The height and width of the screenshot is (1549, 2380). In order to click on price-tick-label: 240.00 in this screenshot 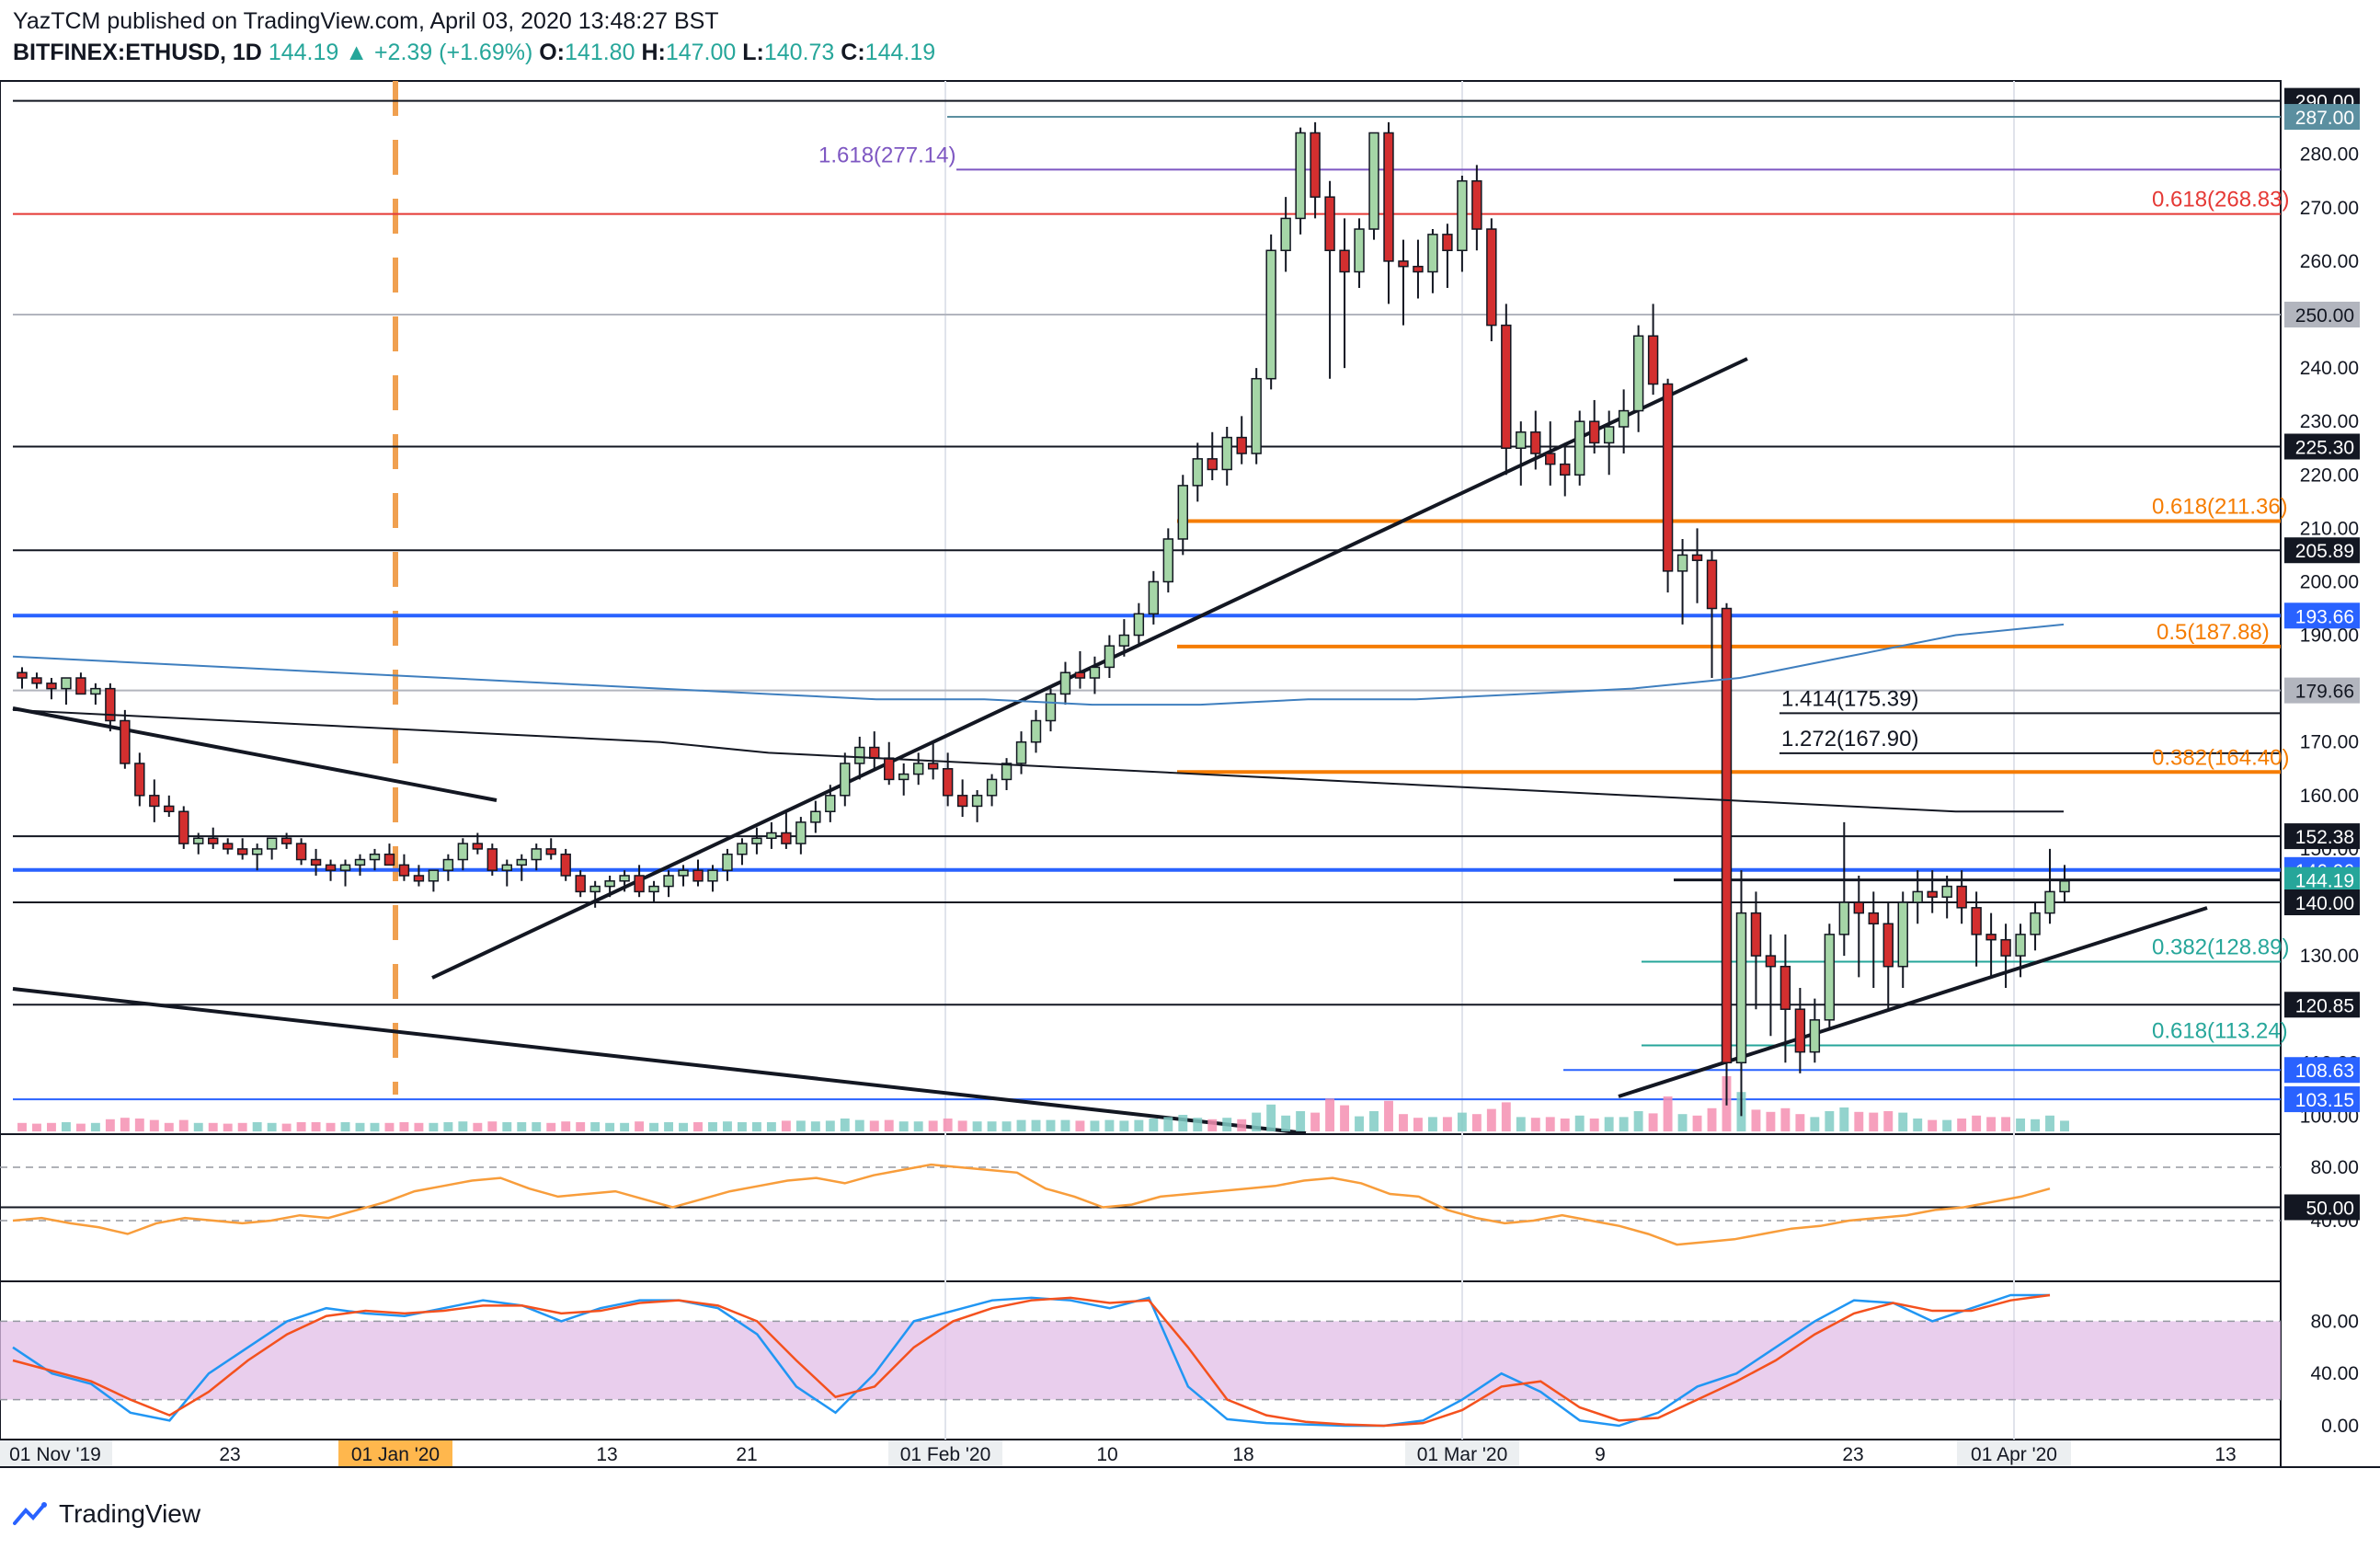, I will do `click(2329, 369)`.